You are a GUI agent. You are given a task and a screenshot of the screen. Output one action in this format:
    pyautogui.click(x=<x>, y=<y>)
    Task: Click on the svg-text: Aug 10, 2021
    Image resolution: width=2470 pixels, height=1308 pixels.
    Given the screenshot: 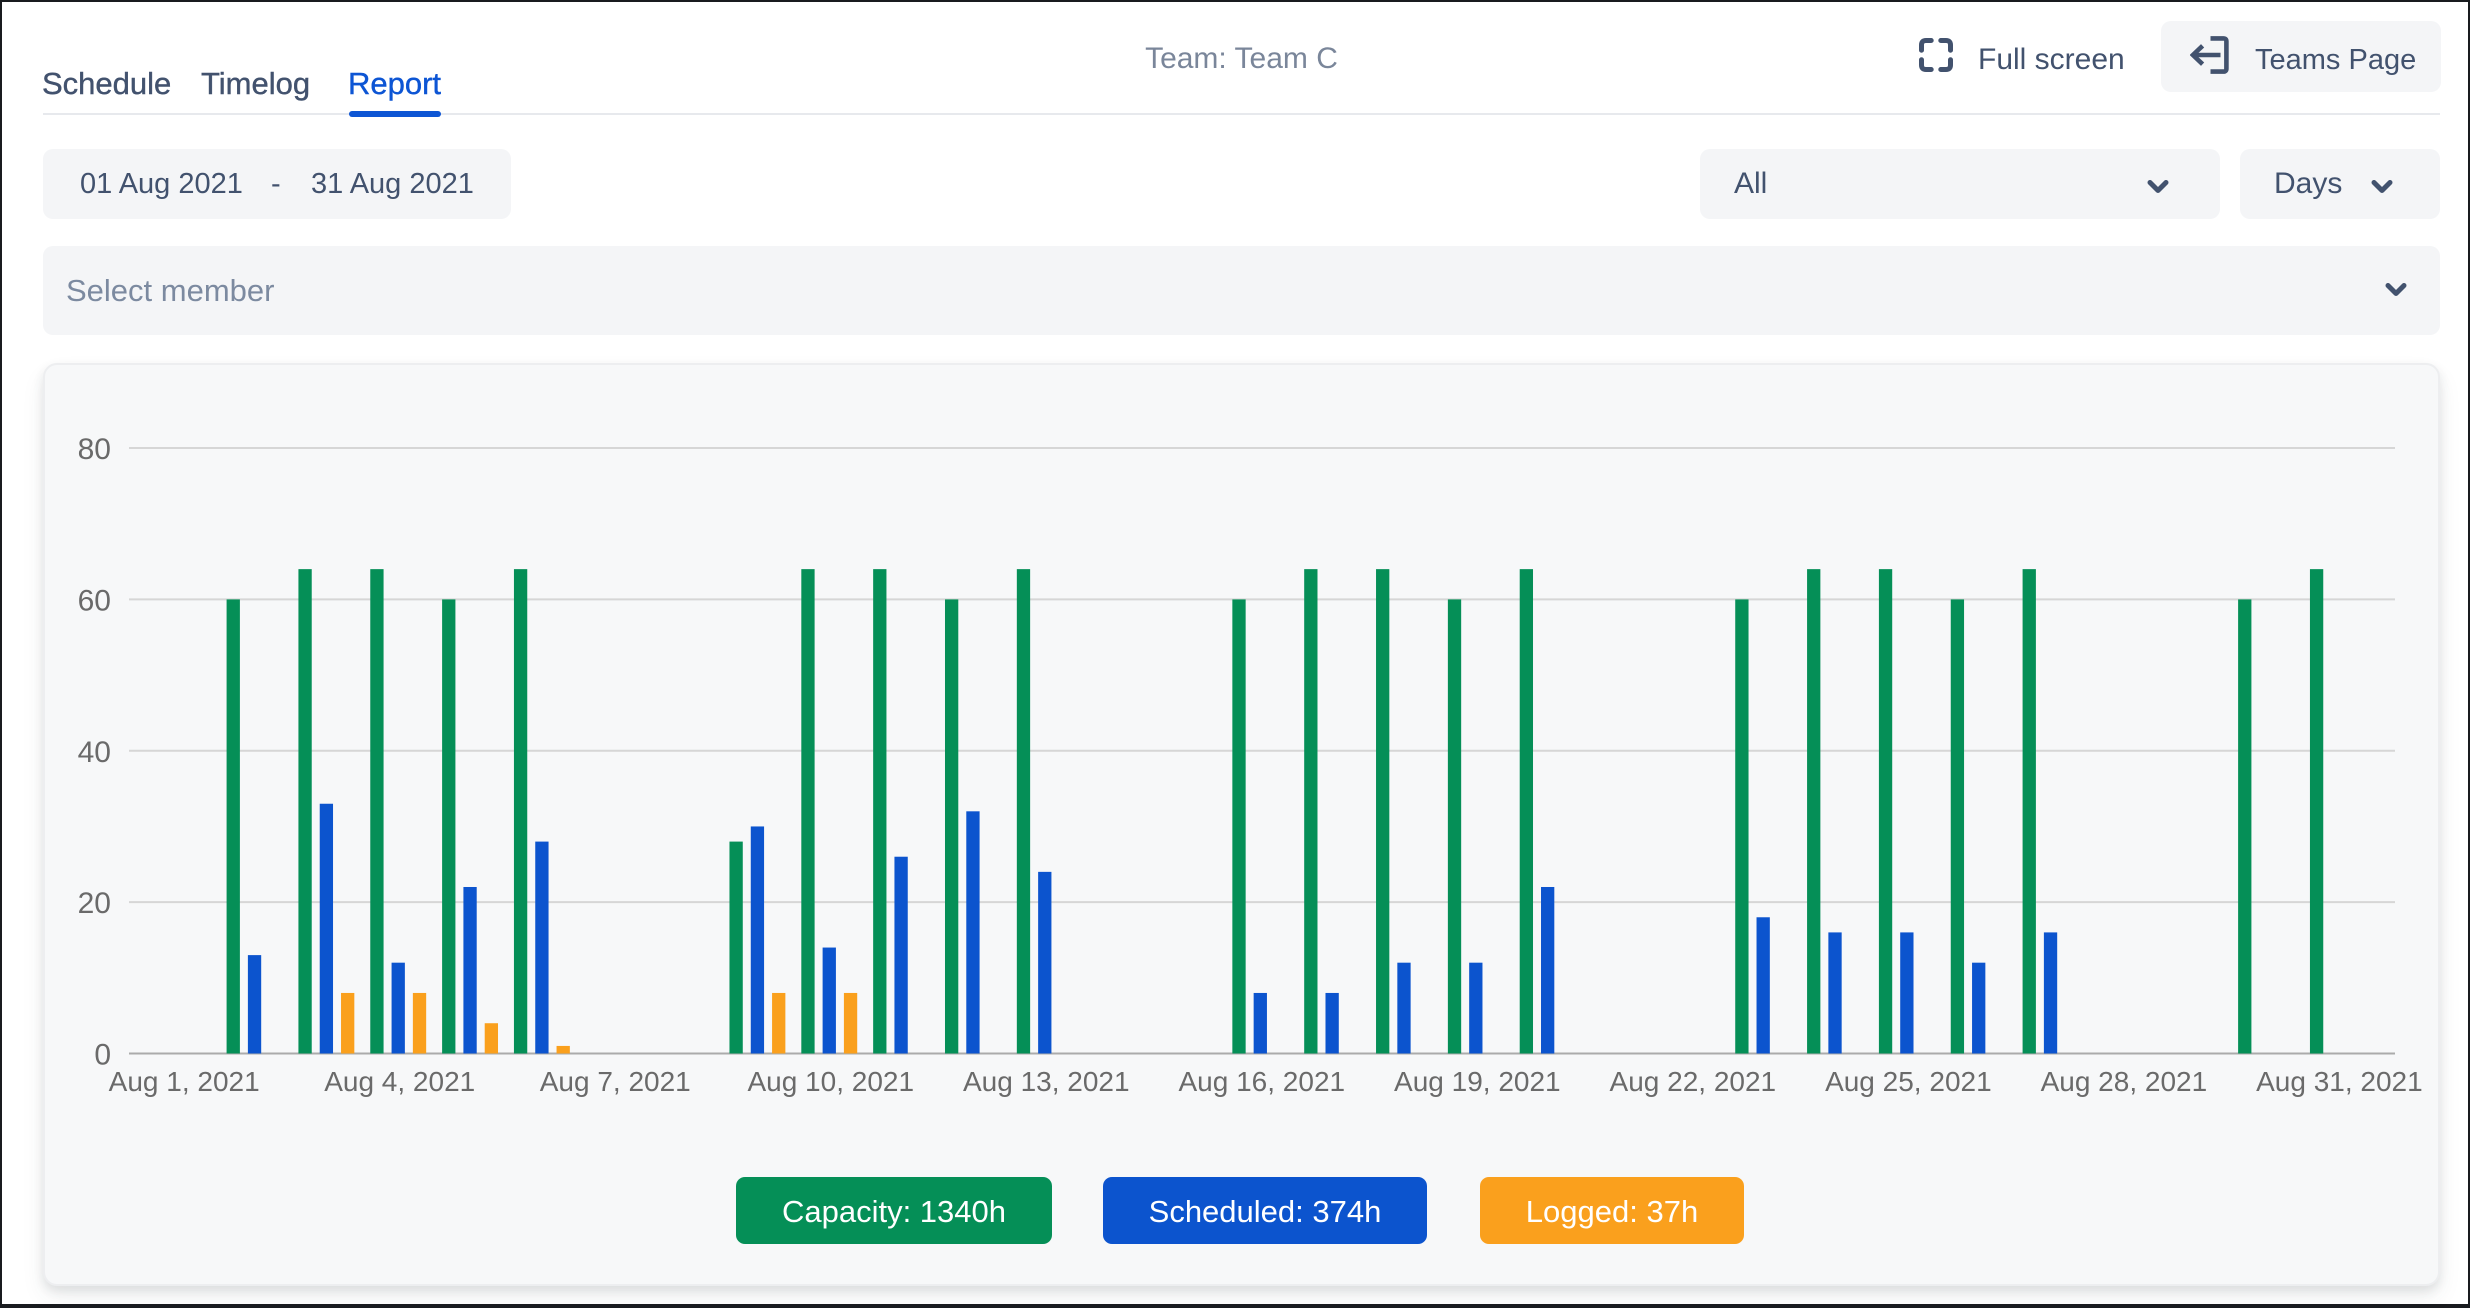 What is the action you would take?
    pyautogui.click(x=830, y=1081)
    